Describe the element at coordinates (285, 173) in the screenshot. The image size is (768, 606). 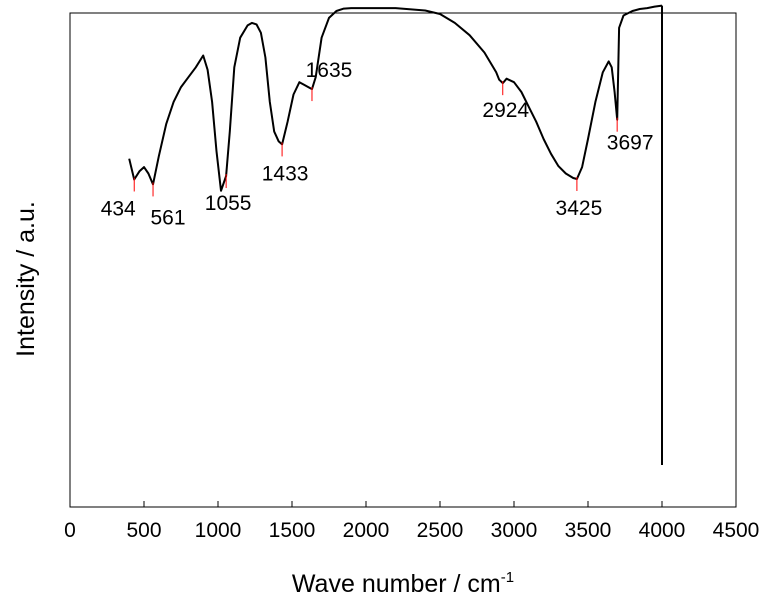
I see `peak-label-1433: 1433` at that location.